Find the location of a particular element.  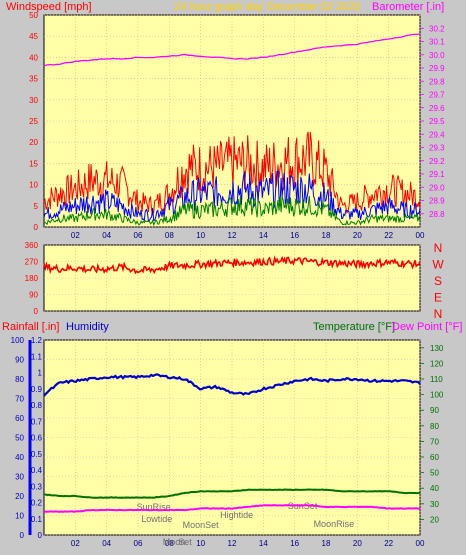

climate-x-tick-label: 10 is located at coordinates (200, 543).